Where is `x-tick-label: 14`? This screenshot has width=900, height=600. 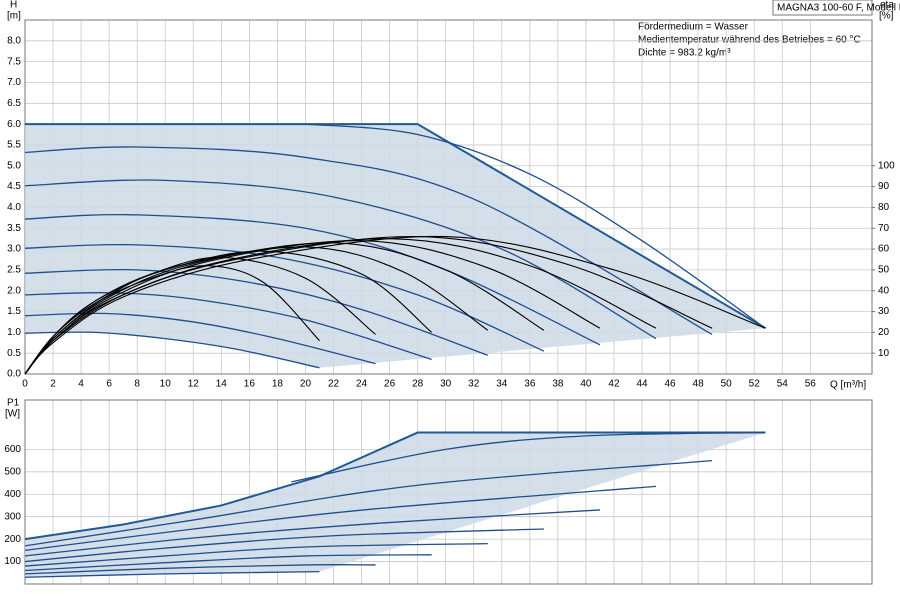 x-tick-label: 14 is located at coordinates (222, 384).